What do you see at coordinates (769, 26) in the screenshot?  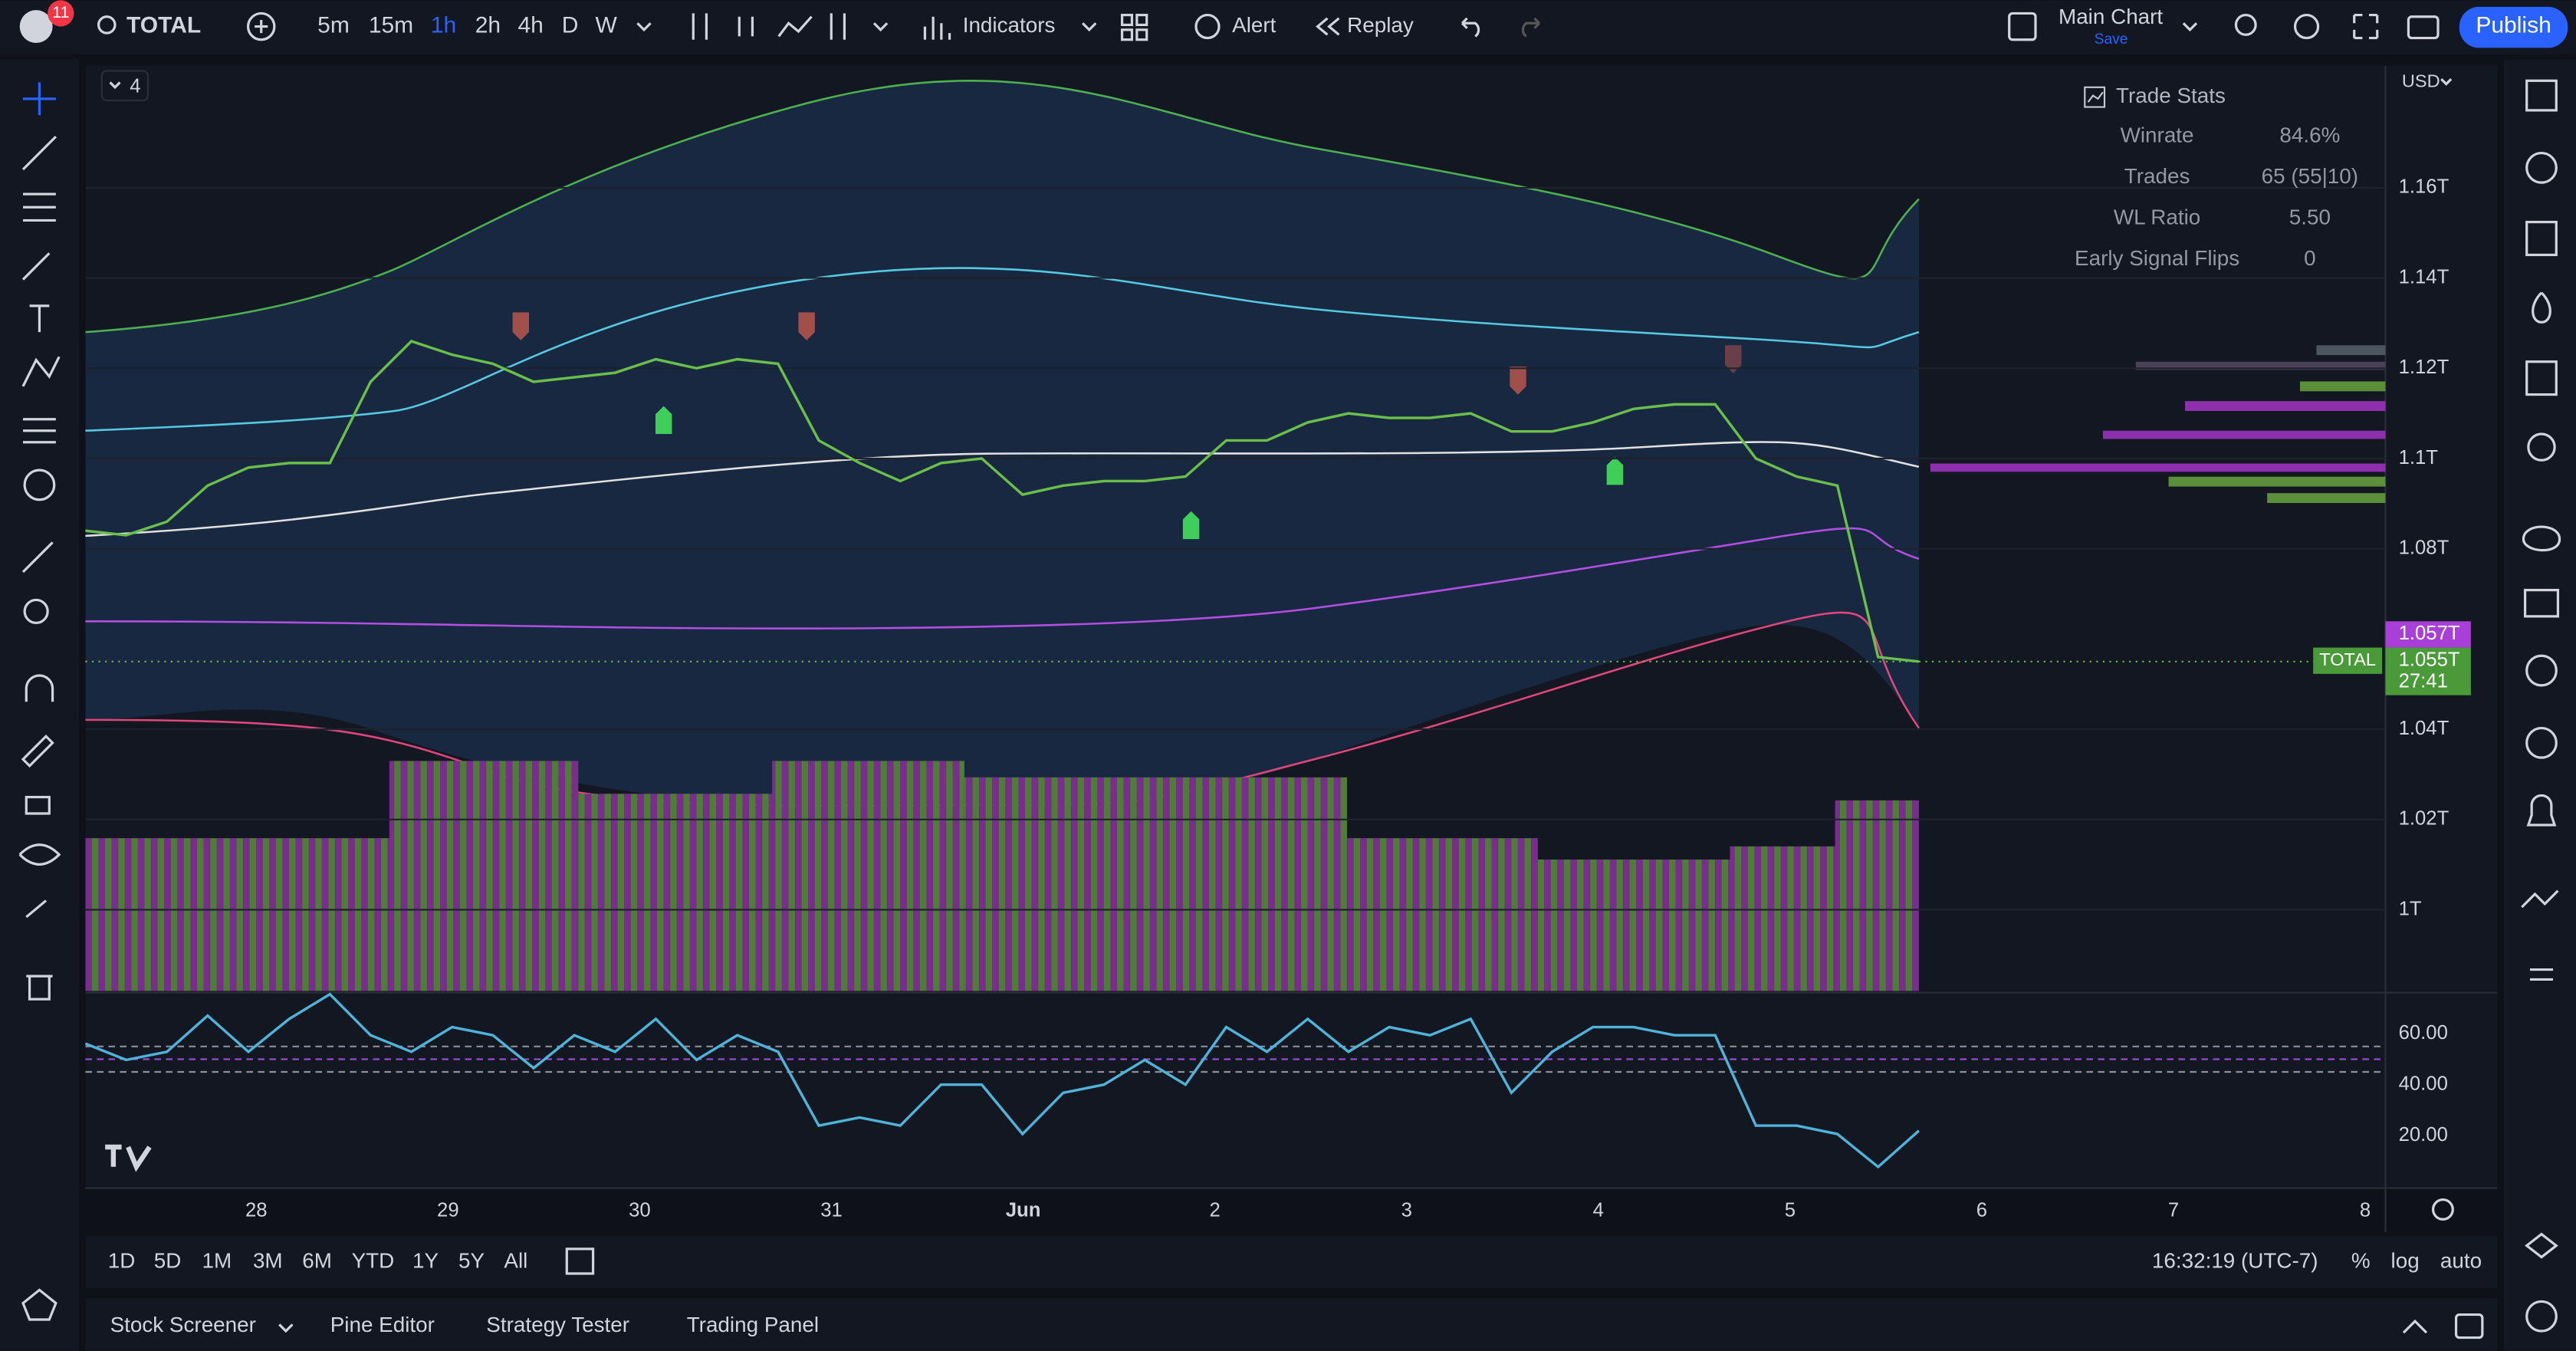 I see `chart-type-icons` at bounding box center [769, 26].